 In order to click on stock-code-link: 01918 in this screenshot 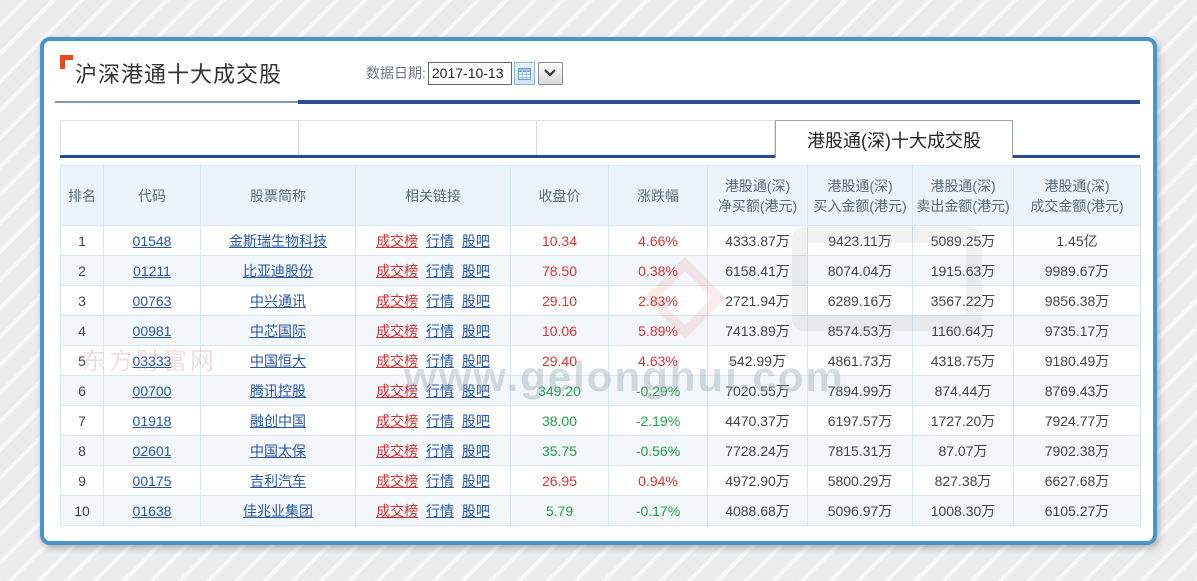, I will do `click(152, 420)`.